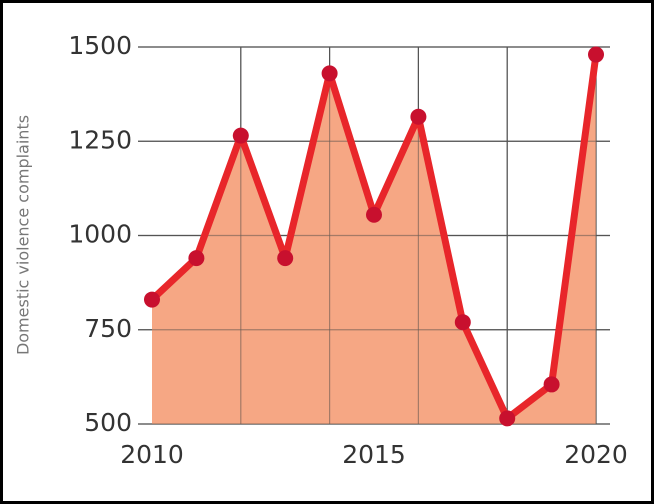 This screenshot has width=654, height=504. What do you see at coordinates (108, 328) in the screenshot?
I see `y-tick-label: 750` at bounding box center [108, 328].